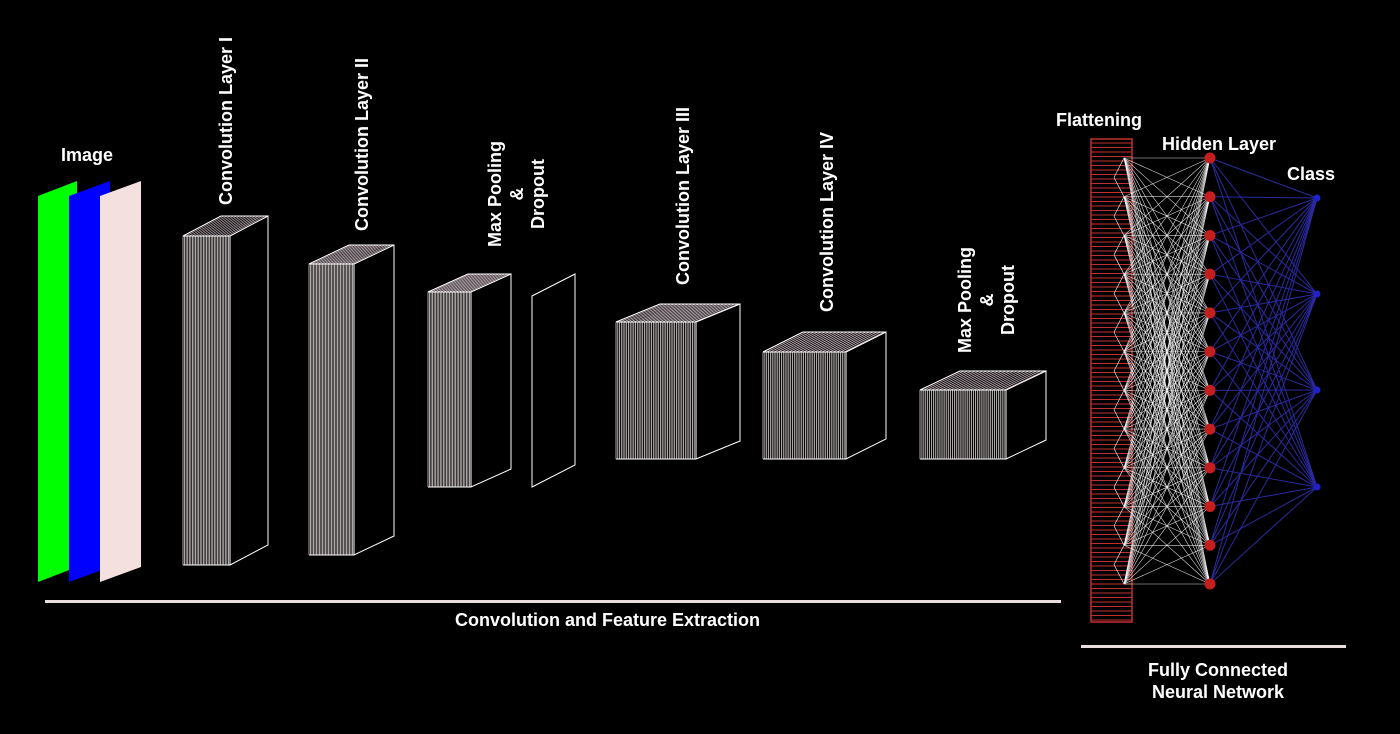  Describe the element at coordinates (608, 620) in the screenshot. I see `feature-extraction-label: Convolution and Feature Extraction` at that location.